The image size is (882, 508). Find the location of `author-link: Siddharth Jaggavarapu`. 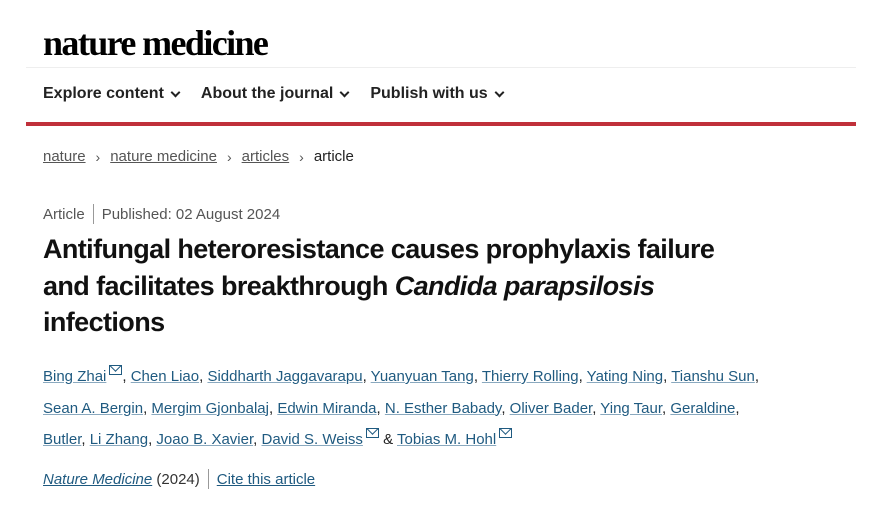

author-link: Siddharth Jaggavarapu is located at coordinates (285, 376).